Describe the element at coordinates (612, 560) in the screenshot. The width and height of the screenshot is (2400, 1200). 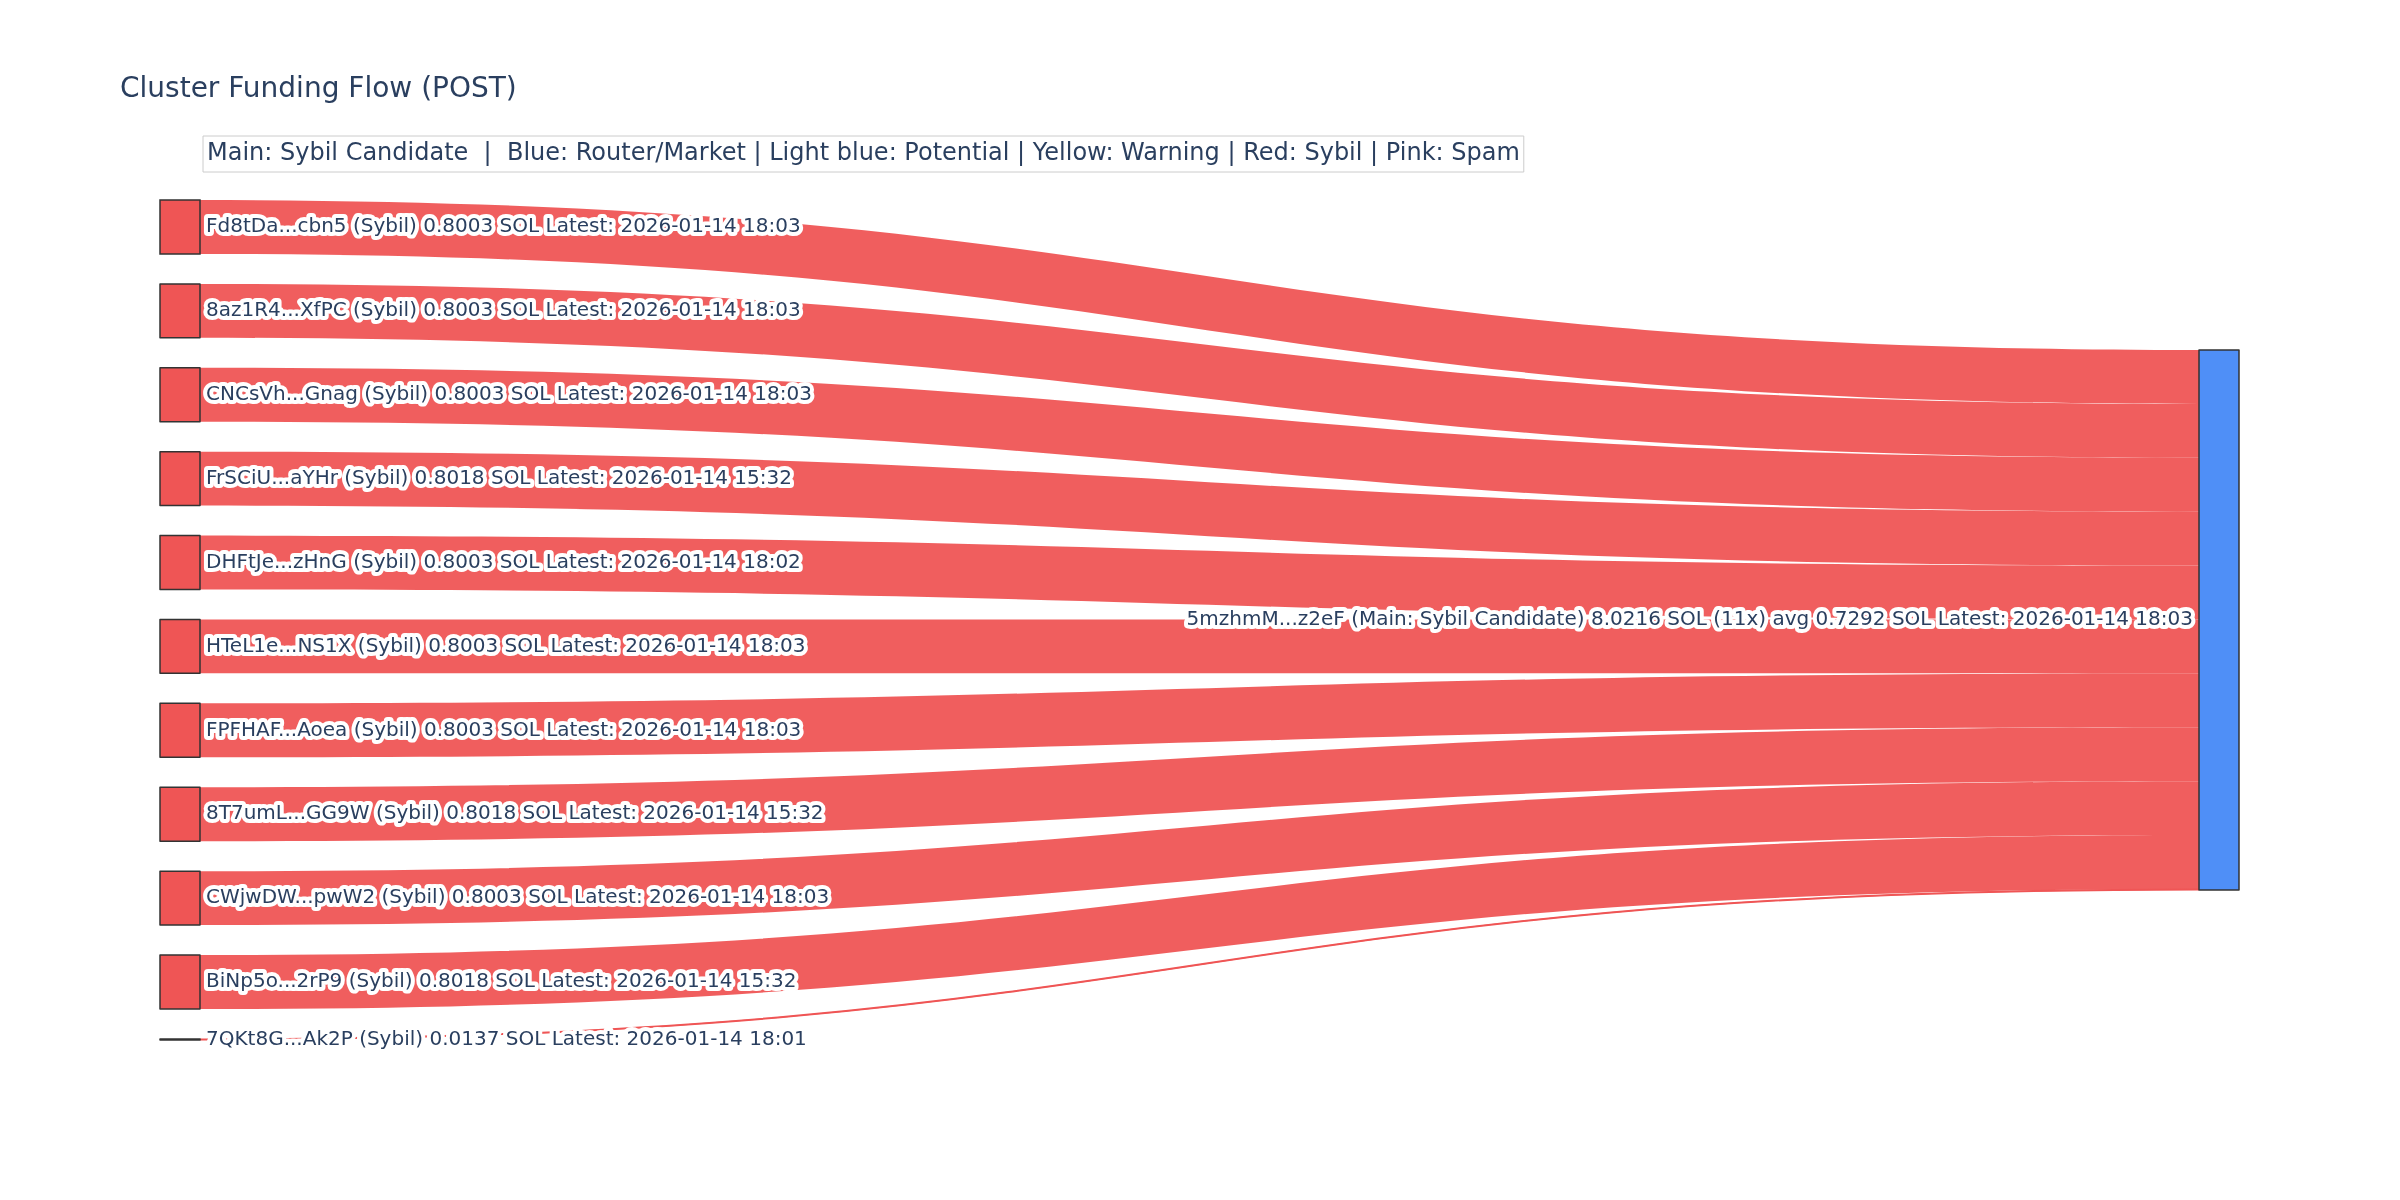
I see `data-label: 0.8003 SOL Latest: 2026-01-14 18:02` at that location.